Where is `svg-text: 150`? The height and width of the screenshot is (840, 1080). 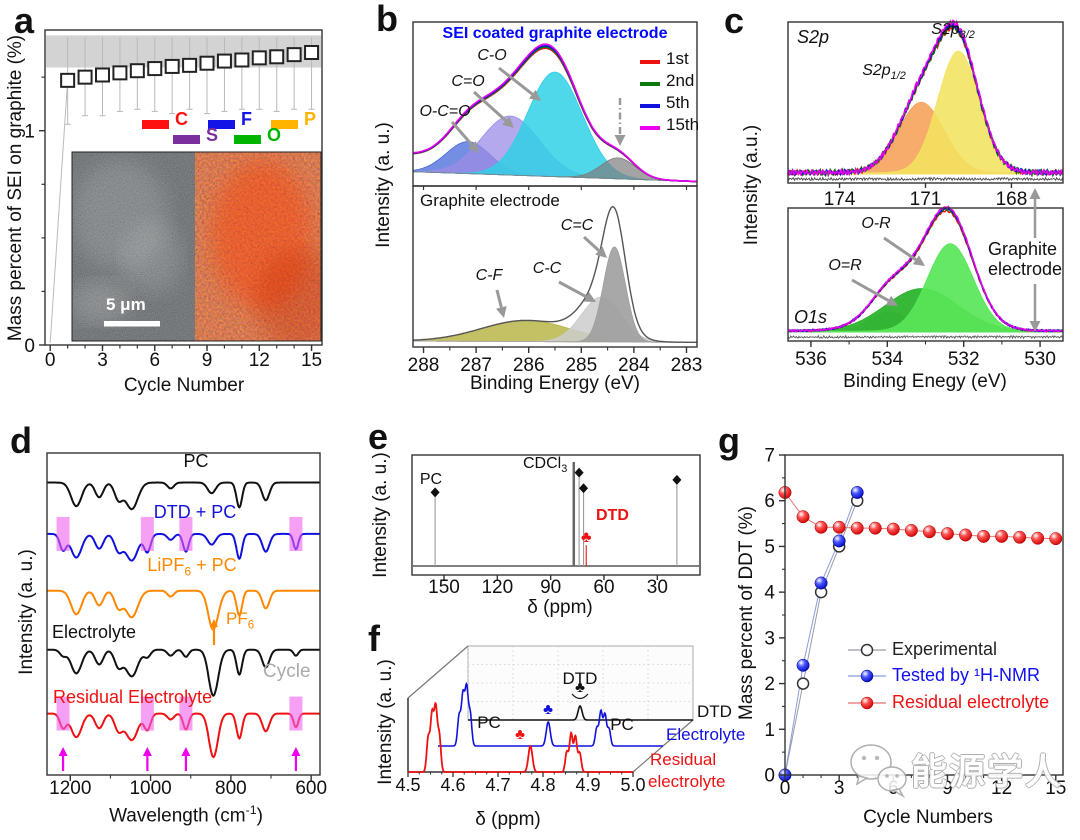
svg-text: 150 is located at coordinates (444, 587).